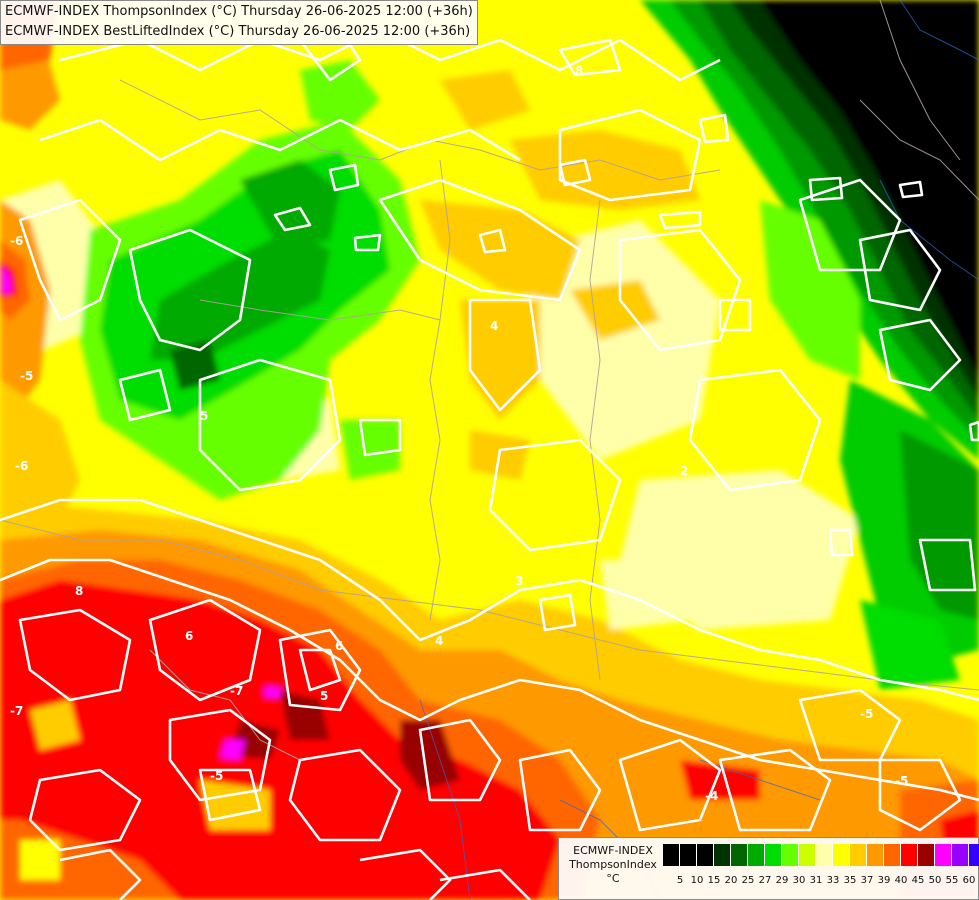 This screenshot has width=979, height=900. What do you see at coordinates (519, 581) in the screenshot?
I see `contour-label: 3` at bounding box center [519, 581].